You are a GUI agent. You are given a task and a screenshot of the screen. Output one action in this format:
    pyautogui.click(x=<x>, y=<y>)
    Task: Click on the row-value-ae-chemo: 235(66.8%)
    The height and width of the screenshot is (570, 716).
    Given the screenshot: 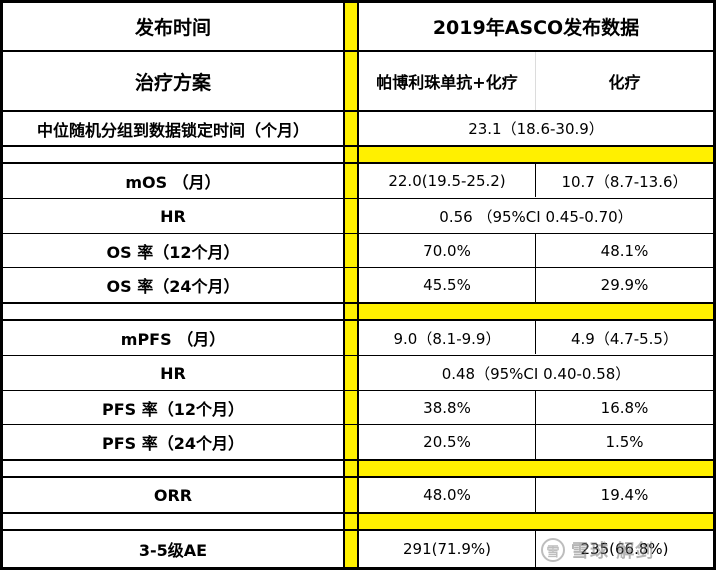 What is the action you would take?
    pyautogui.click(x=624, y=549)
    